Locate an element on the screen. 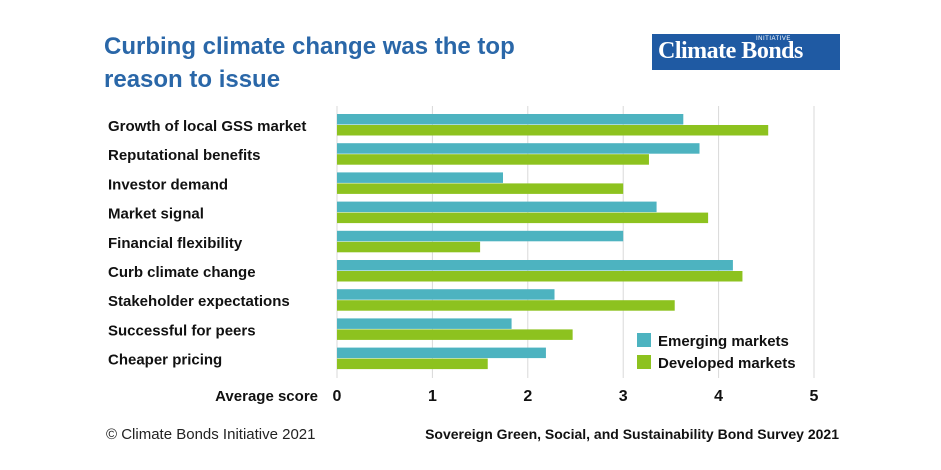 The height and width of the screenshot is (470, 941). category-label: Investor demand is located at coordinates (168, 184).